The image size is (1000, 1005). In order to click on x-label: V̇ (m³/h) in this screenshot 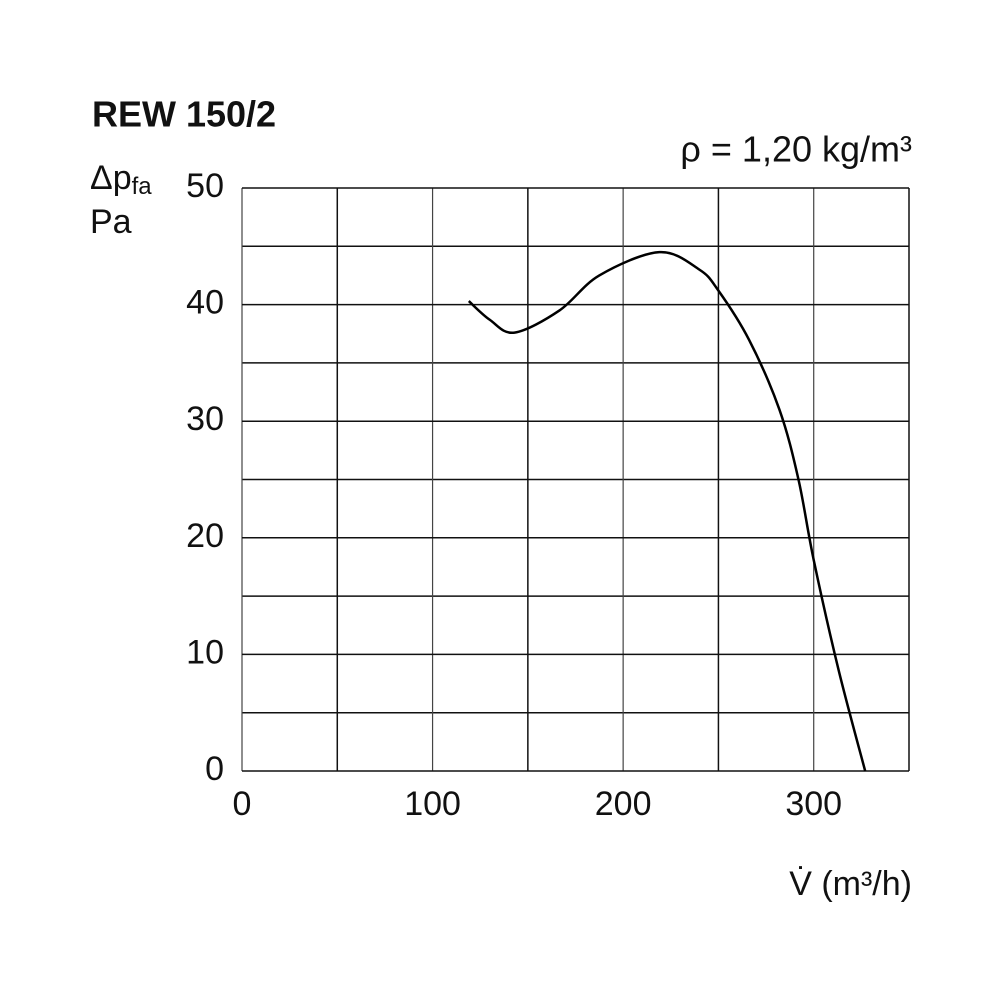, I will do `click(850, 884)`.